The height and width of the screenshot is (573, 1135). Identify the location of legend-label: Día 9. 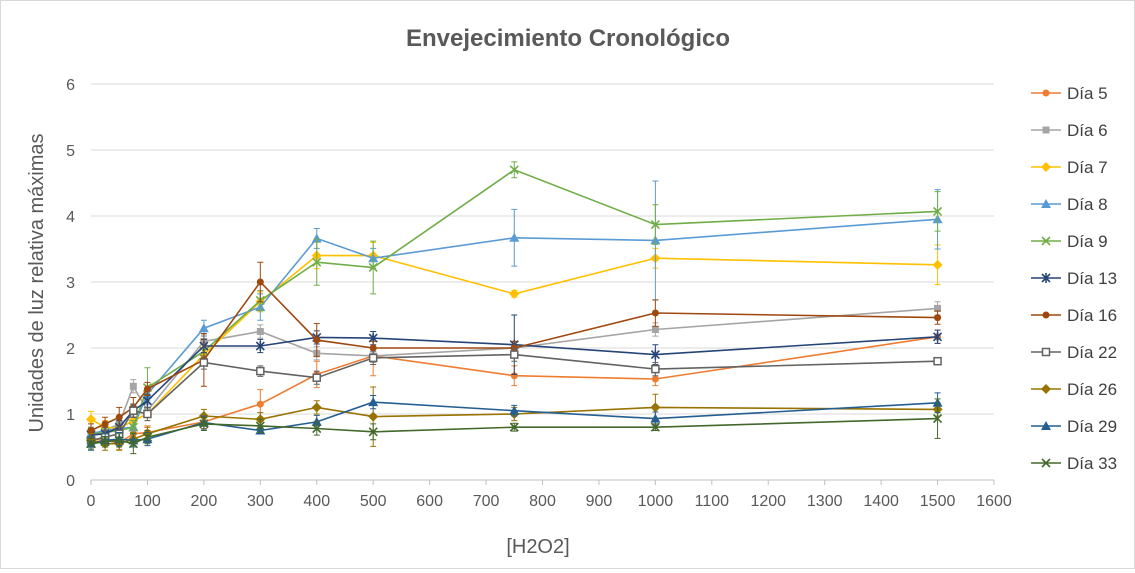
(1087, 241).